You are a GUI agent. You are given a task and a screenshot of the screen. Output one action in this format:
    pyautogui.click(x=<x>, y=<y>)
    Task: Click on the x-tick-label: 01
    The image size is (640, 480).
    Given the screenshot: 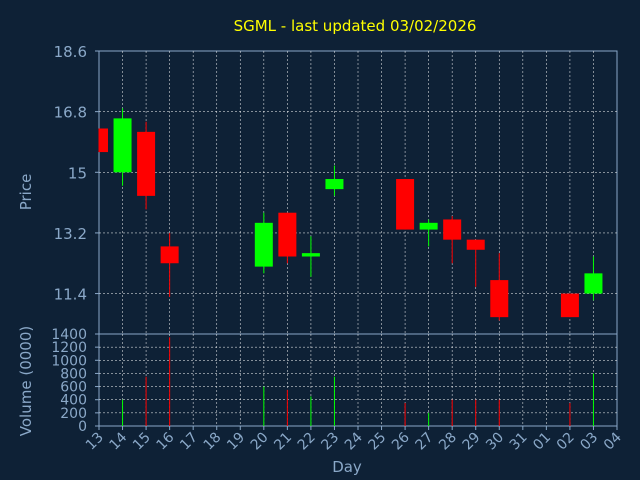 What is the action you would take?
    pyautogui.click(x=542, y=442)
    